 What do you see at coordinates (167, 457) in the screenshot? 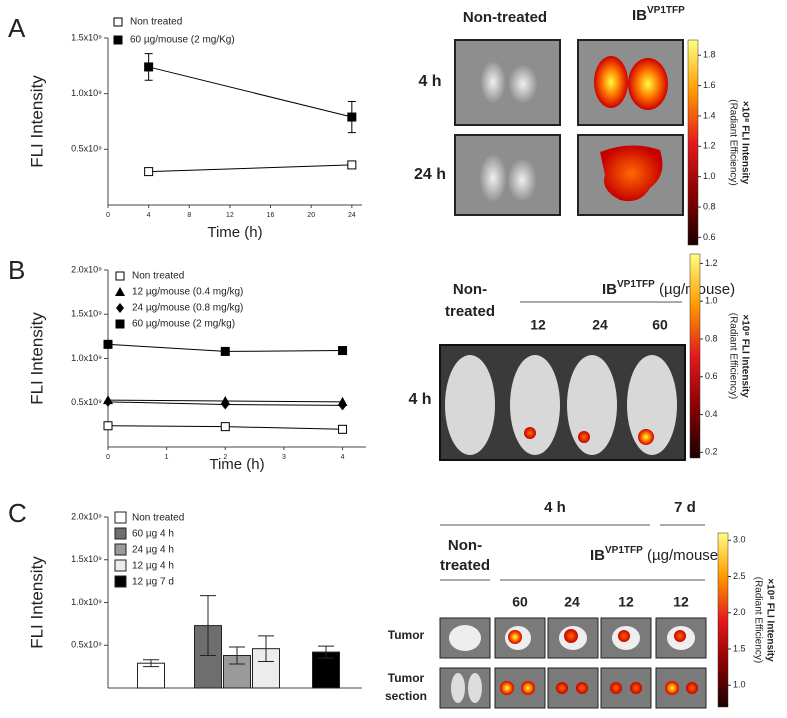
I see `x-tick-label: 1` at bounding box center [167, 457].